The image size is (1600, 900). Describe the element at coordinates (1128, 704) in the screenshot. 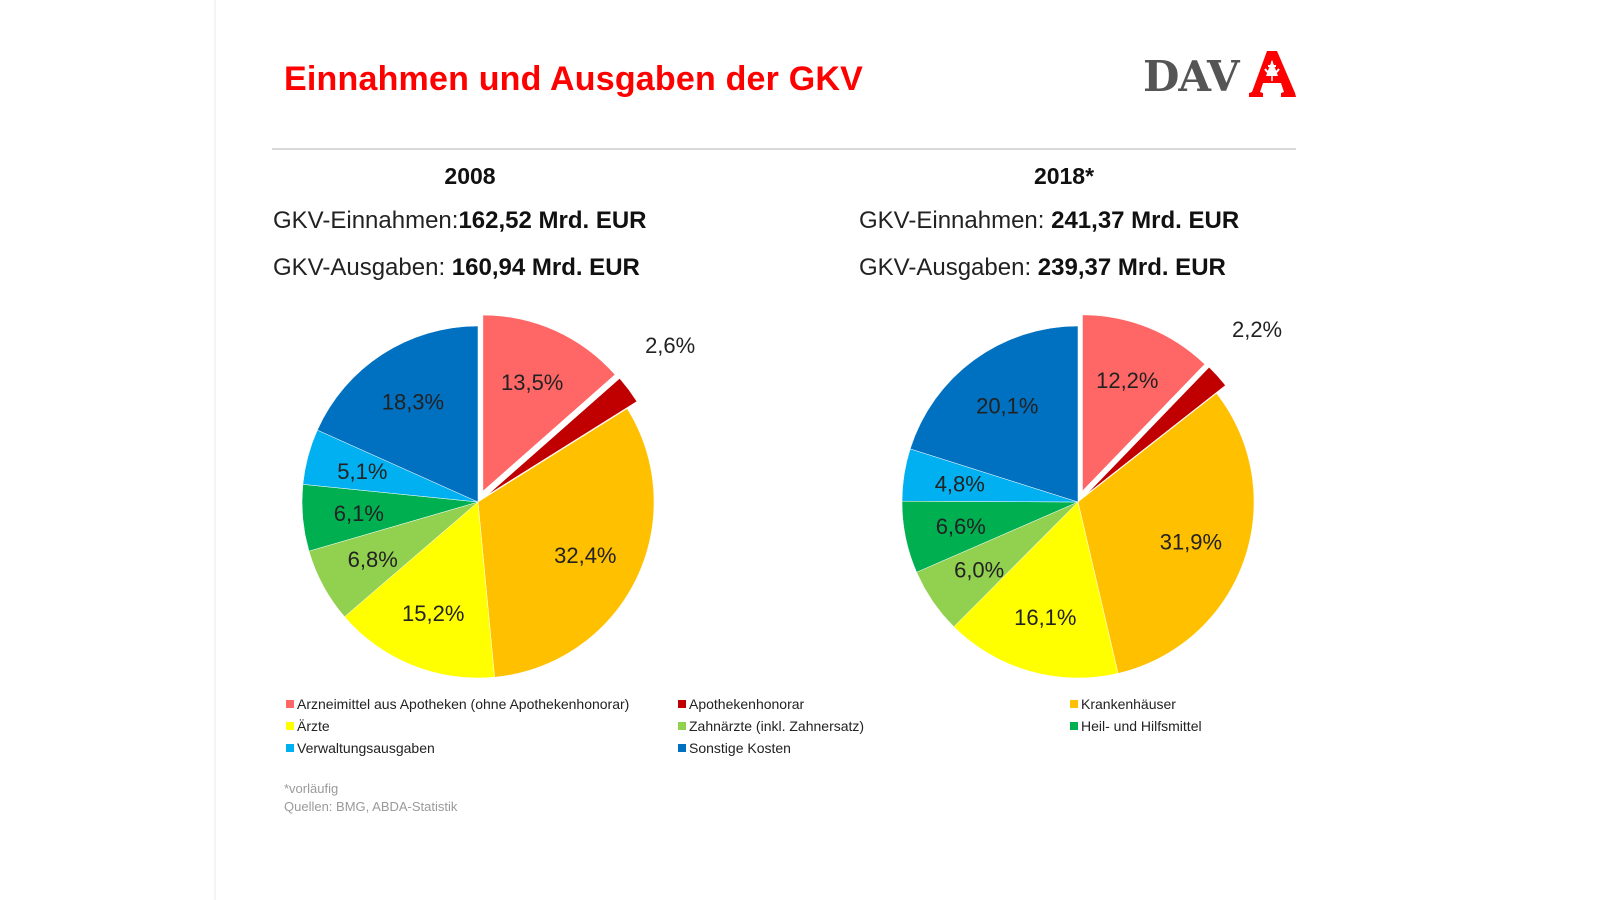

I see `legend-label: Krankenhäuser` at that location.